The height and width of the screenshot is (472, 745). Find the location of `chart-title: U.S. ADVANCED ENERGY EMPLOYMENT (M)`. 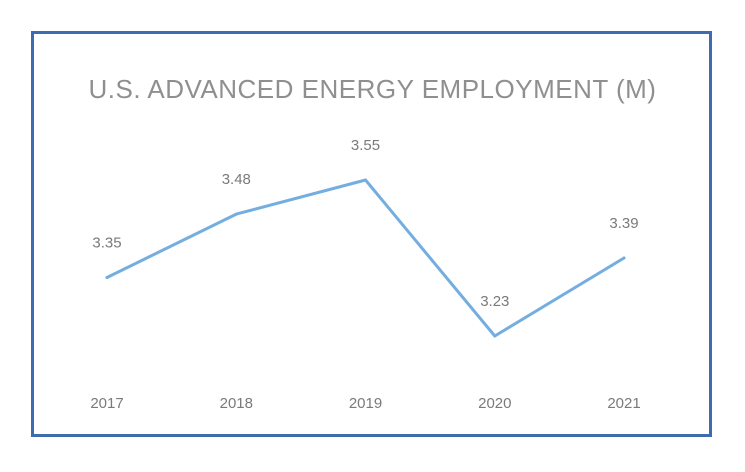

chart-title: U.S. ADVANCED ENERGY EMPLOYMENT (M) is located at coordinates (372, 89).